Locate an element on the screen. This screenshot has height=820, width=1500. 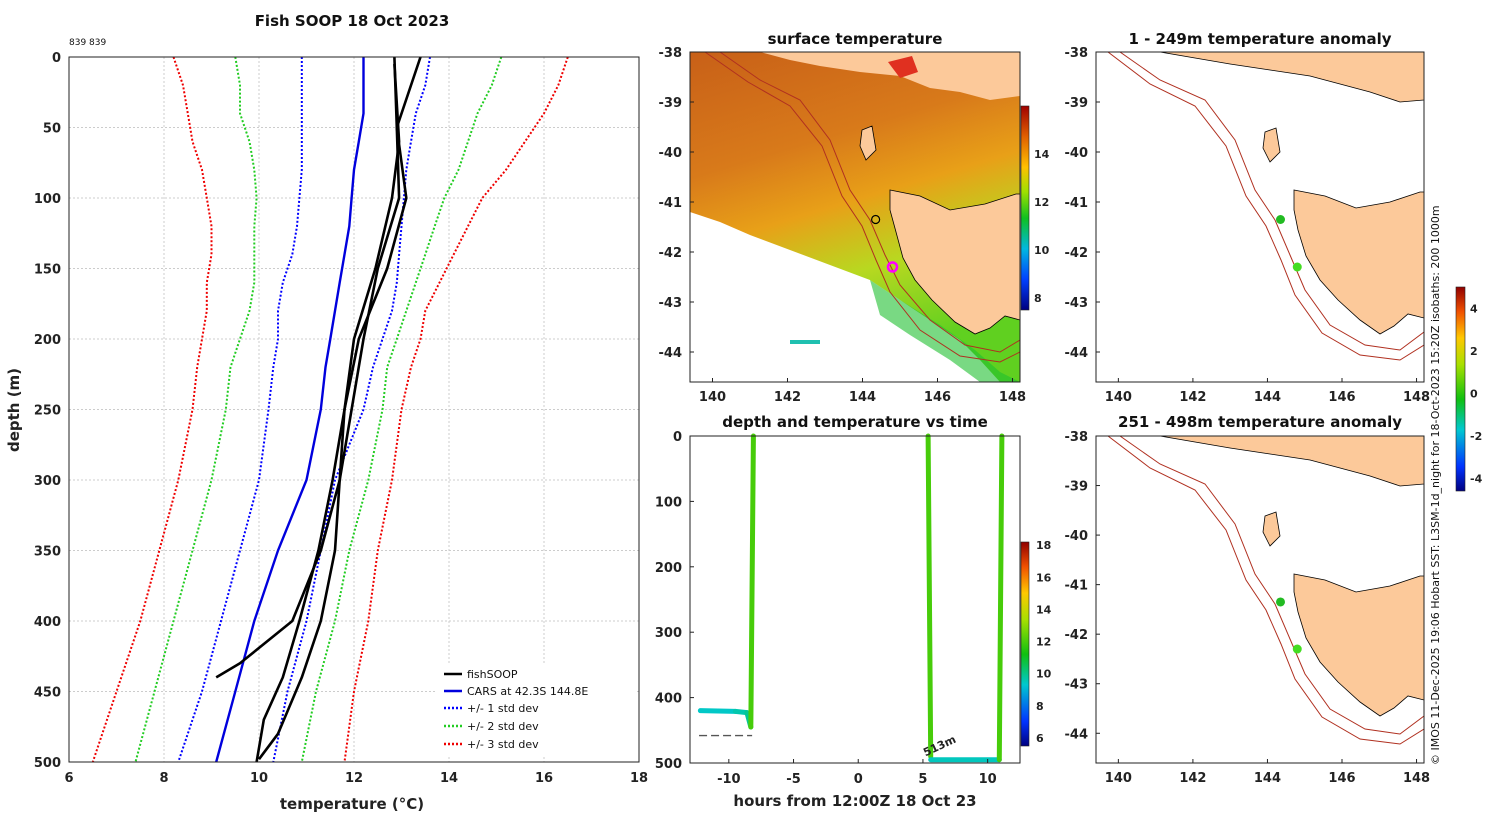
ts-colorbar-tick: 14 is located at coordinates (1044, 609).